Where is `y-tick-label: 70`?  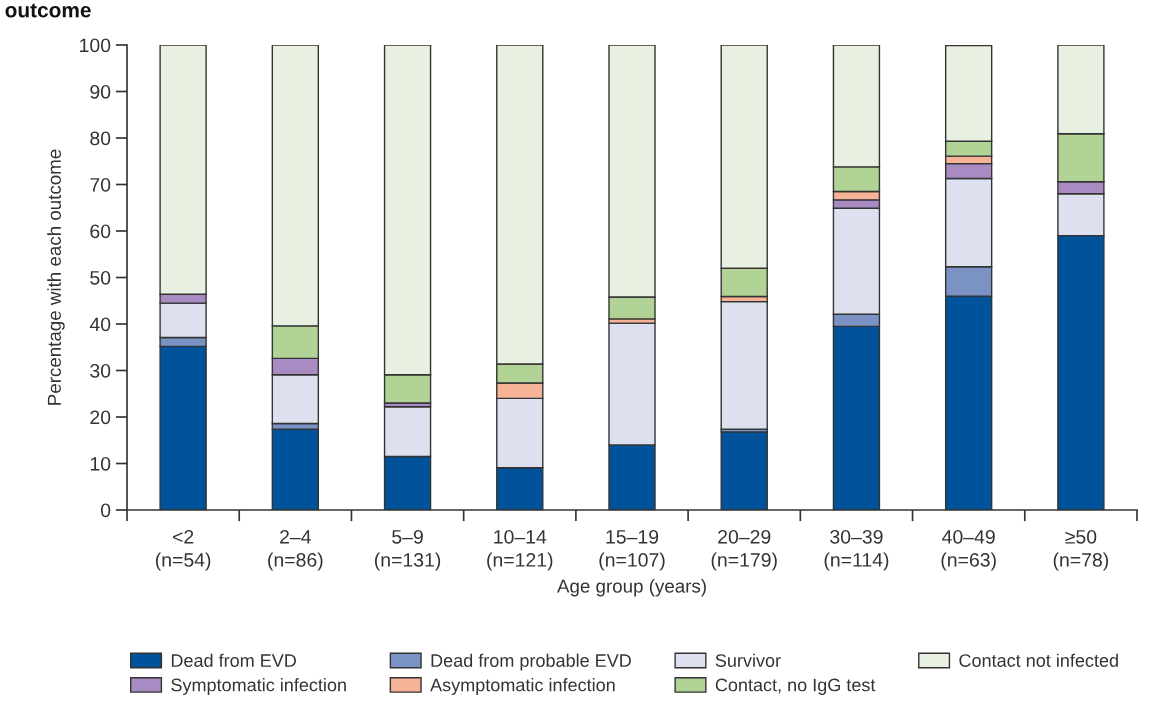 y-tick-label: 70 is located at coordinates (100, 184).